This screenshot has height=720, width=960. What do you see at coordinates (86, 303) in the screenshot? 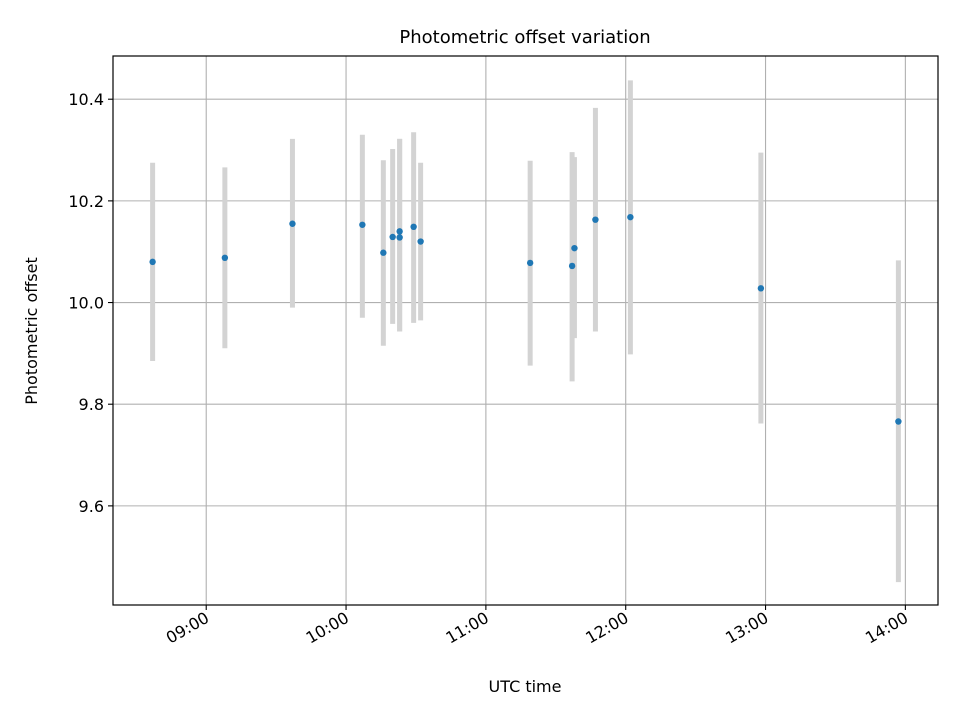
I see `y-tick-label: 10.0` at bounding box center [86, 303].